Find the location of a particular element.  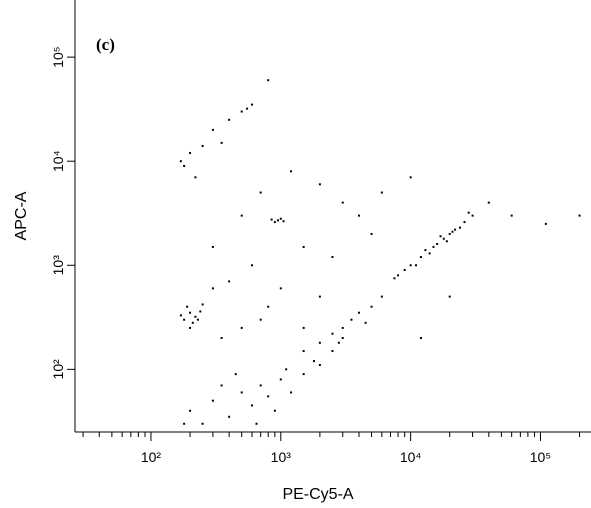

y-axis-title: APC-A is located at coordinates (21, 215).